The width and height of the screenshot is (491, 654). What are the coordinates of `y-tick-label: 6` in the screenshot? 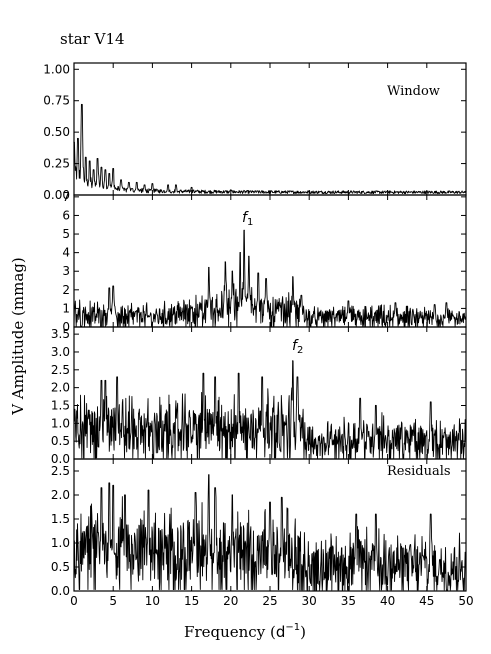 It's located at (66, 215).